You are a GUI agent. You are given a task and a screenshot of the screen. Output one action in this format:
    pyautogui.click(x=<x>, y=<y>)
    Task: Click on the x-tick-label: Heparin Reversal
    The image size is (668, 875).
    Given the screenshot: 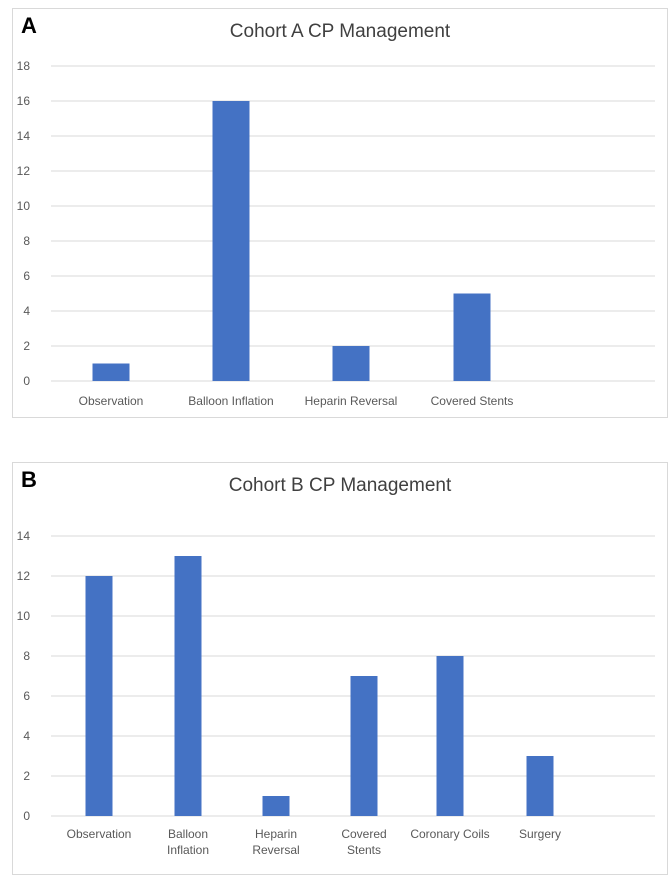 What is the action you would take?
    pyautogui.click(x=351, y=401)
    